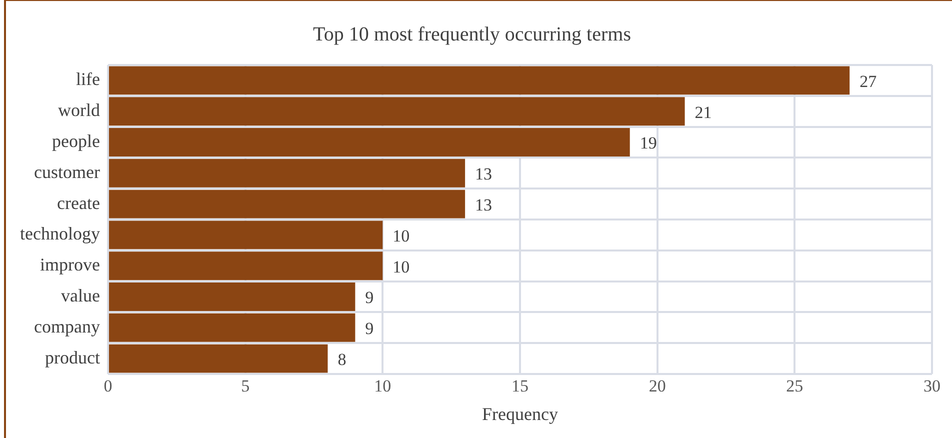  Describe the element at coordinates (520, 414) in the screenshot. I see `x-axis-title: Frequency` at that location.